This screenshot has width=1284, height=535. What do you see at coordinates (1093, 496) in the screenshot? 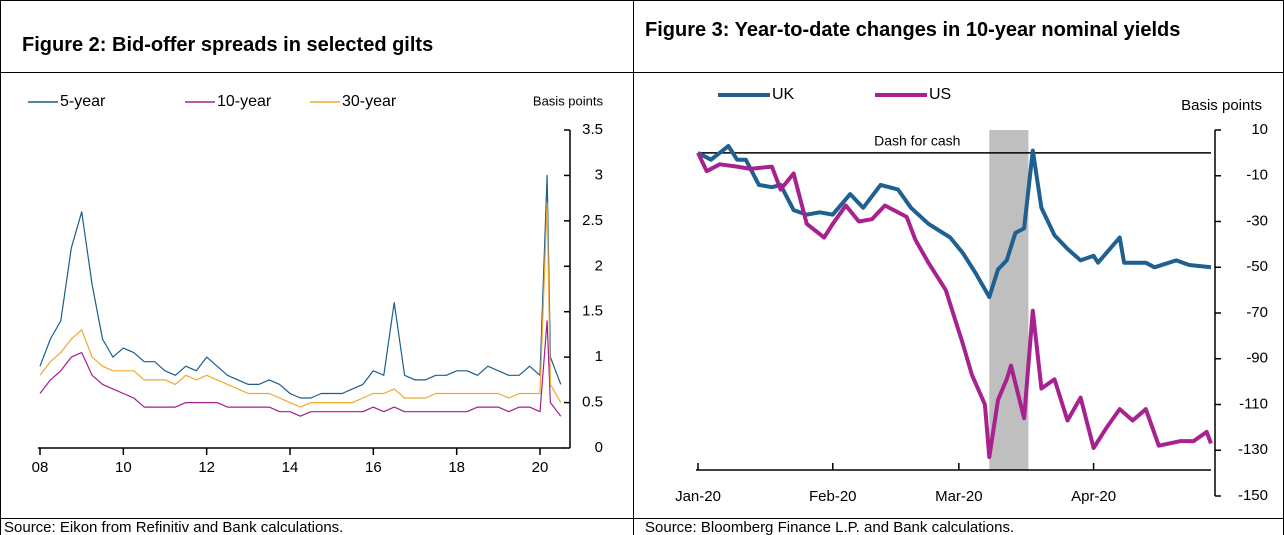
I see `x-tick-label: Apr-20` at bounding box center [1093, 496].